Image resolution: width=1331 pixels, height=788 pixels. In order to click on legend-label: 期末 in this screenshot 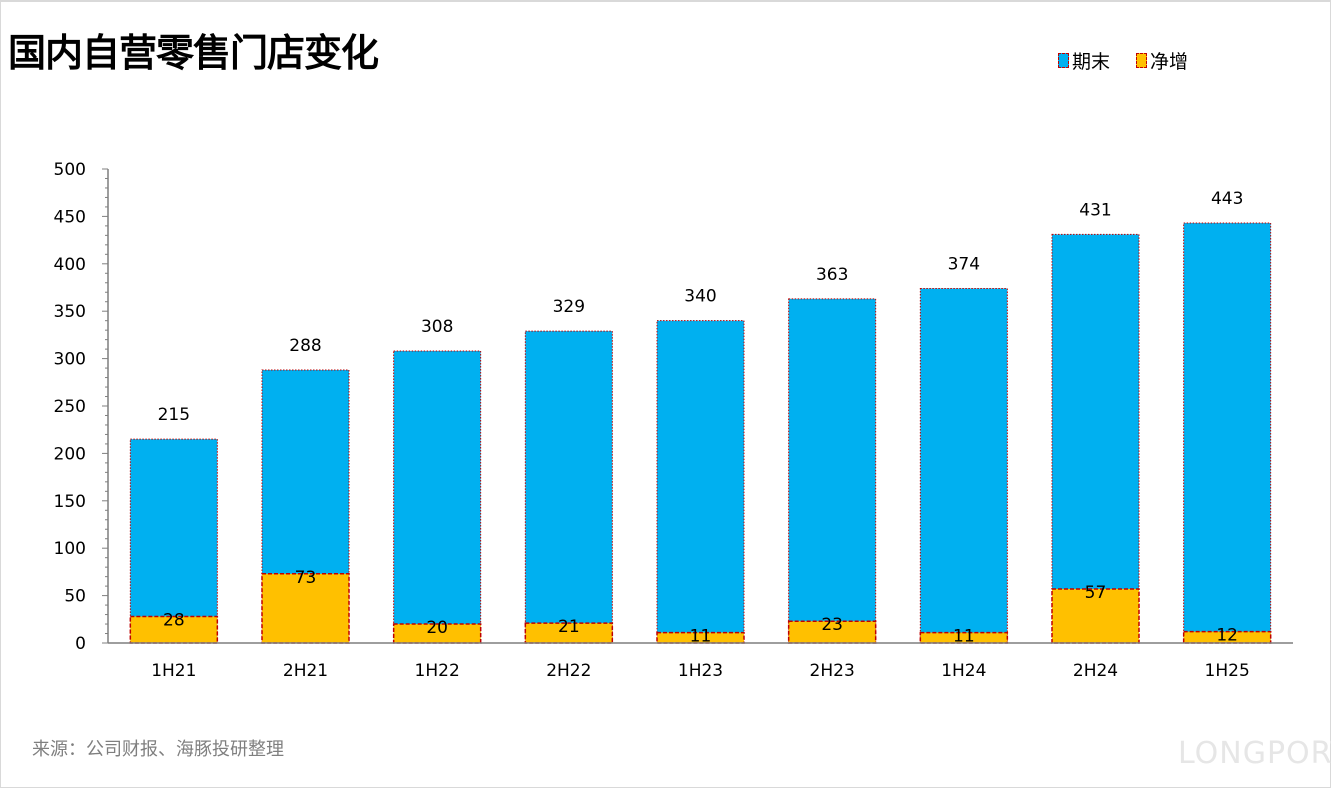, I will do `click(1091, 62)`.